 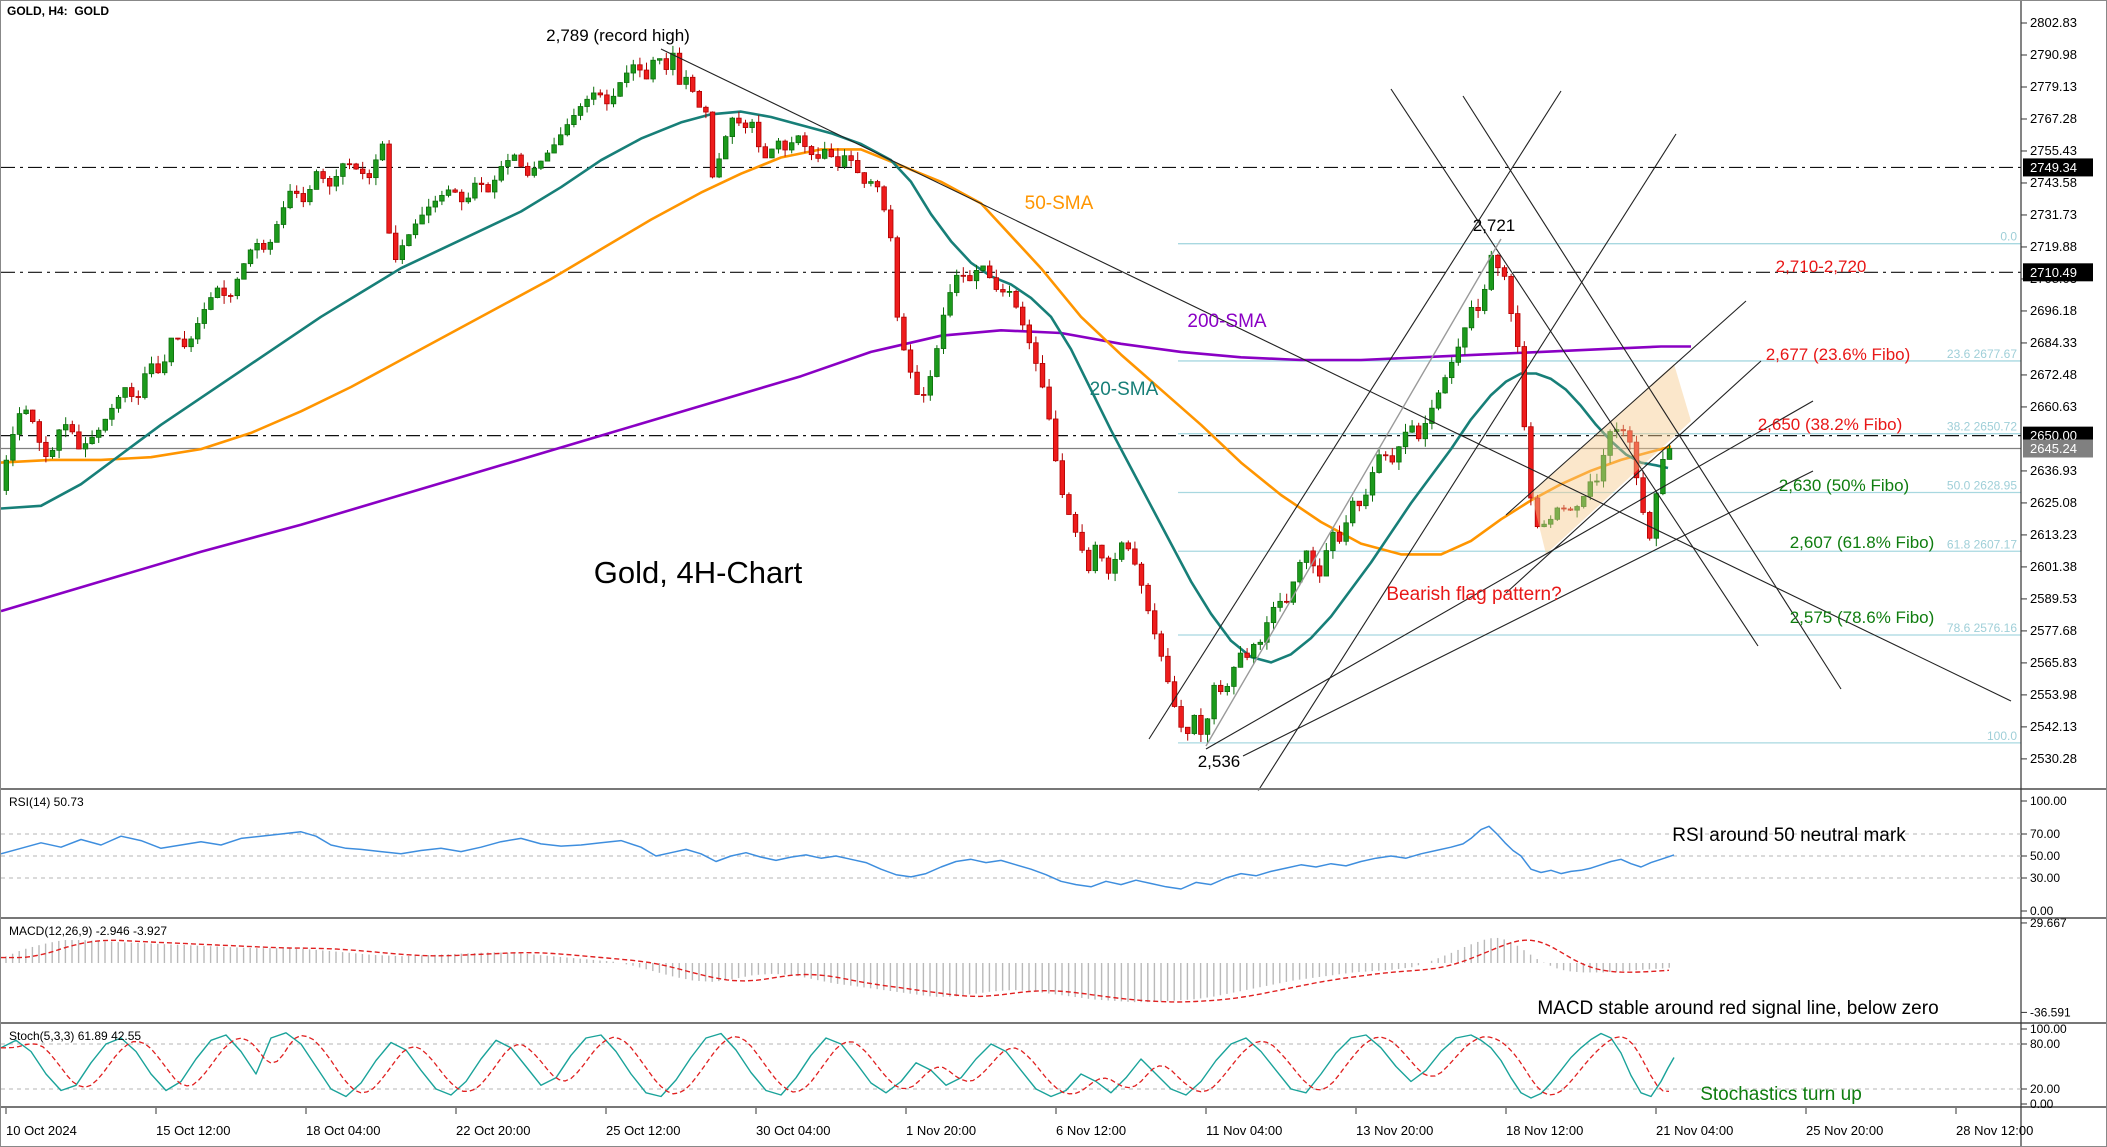 What do you see at coordinates (1227, 321) in the screenshot?
I see `sma200-label: 200-SMA` at bounding box center [1227, 321].